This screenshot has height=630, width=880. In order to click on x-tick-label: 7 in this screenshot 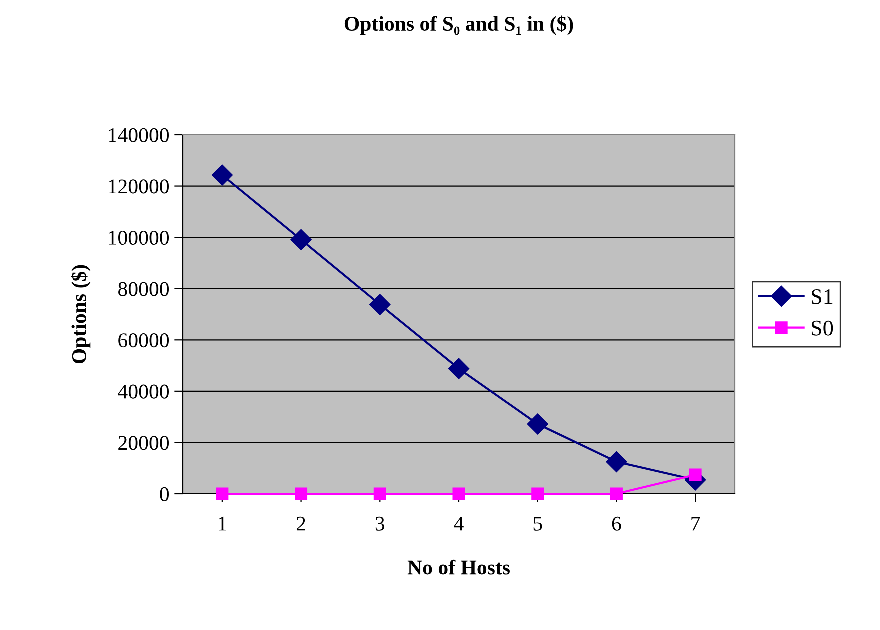, I will do `click(696, 524)`.